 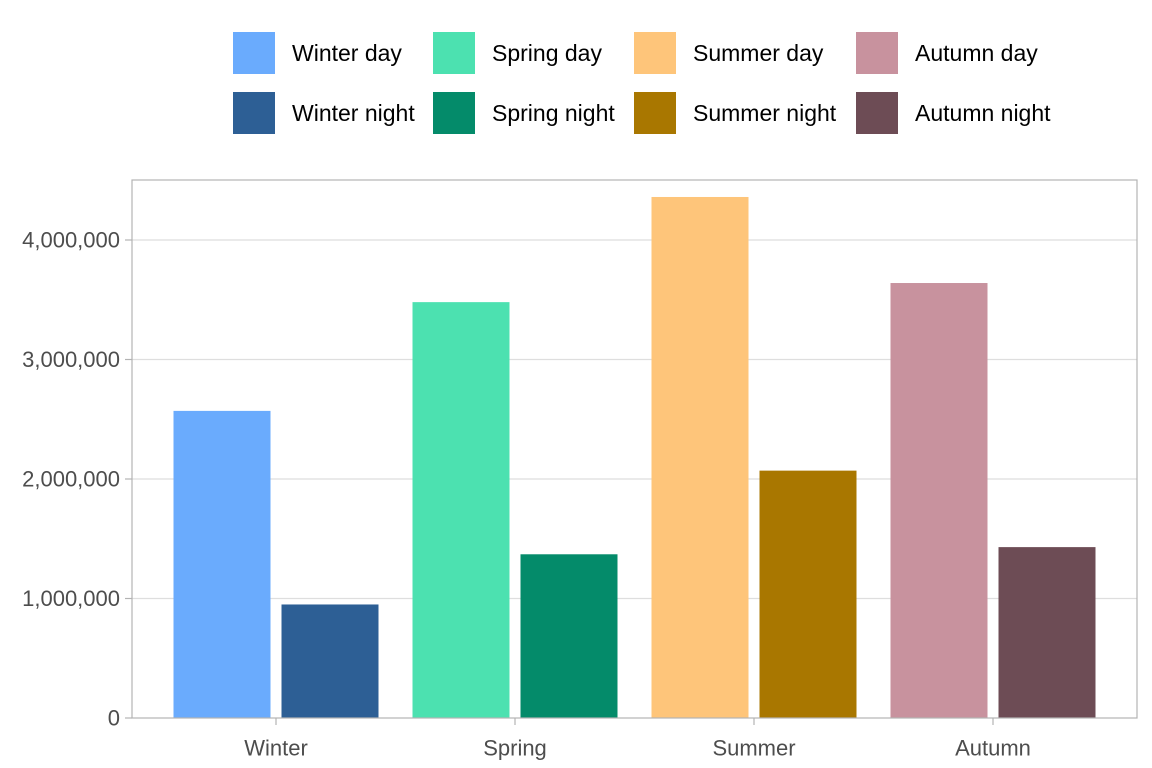 I want to click on bar-summer-night, so click(x=808, y=594).